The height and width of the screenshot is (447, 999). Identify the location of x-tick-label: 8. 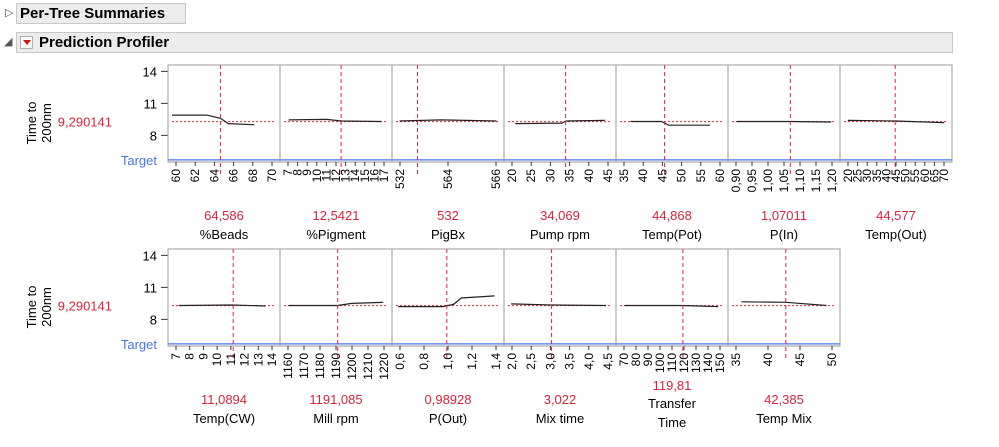
(298, 172).